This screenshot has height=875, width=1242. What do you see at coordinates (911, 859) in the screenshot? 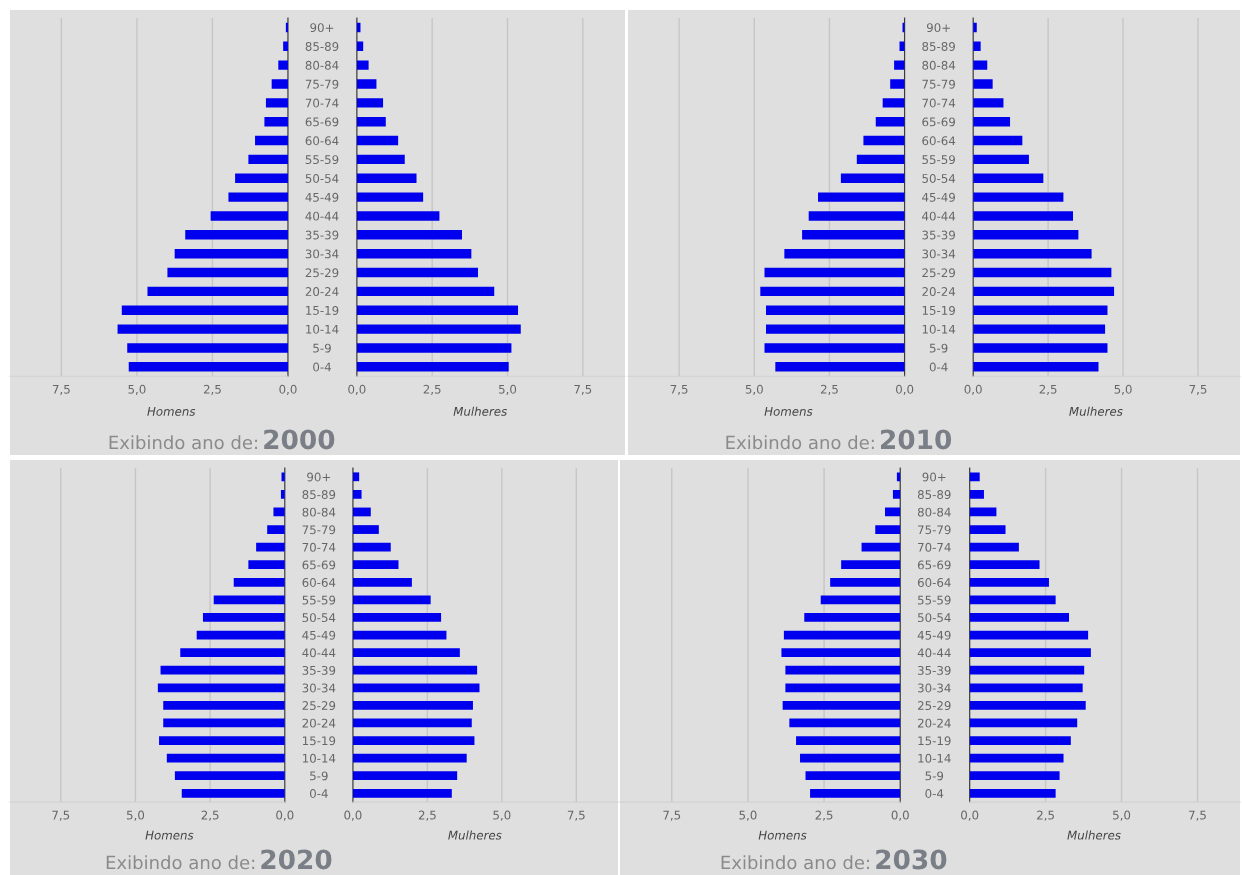
I see `text: 2030` at bounding box center [911, 859].